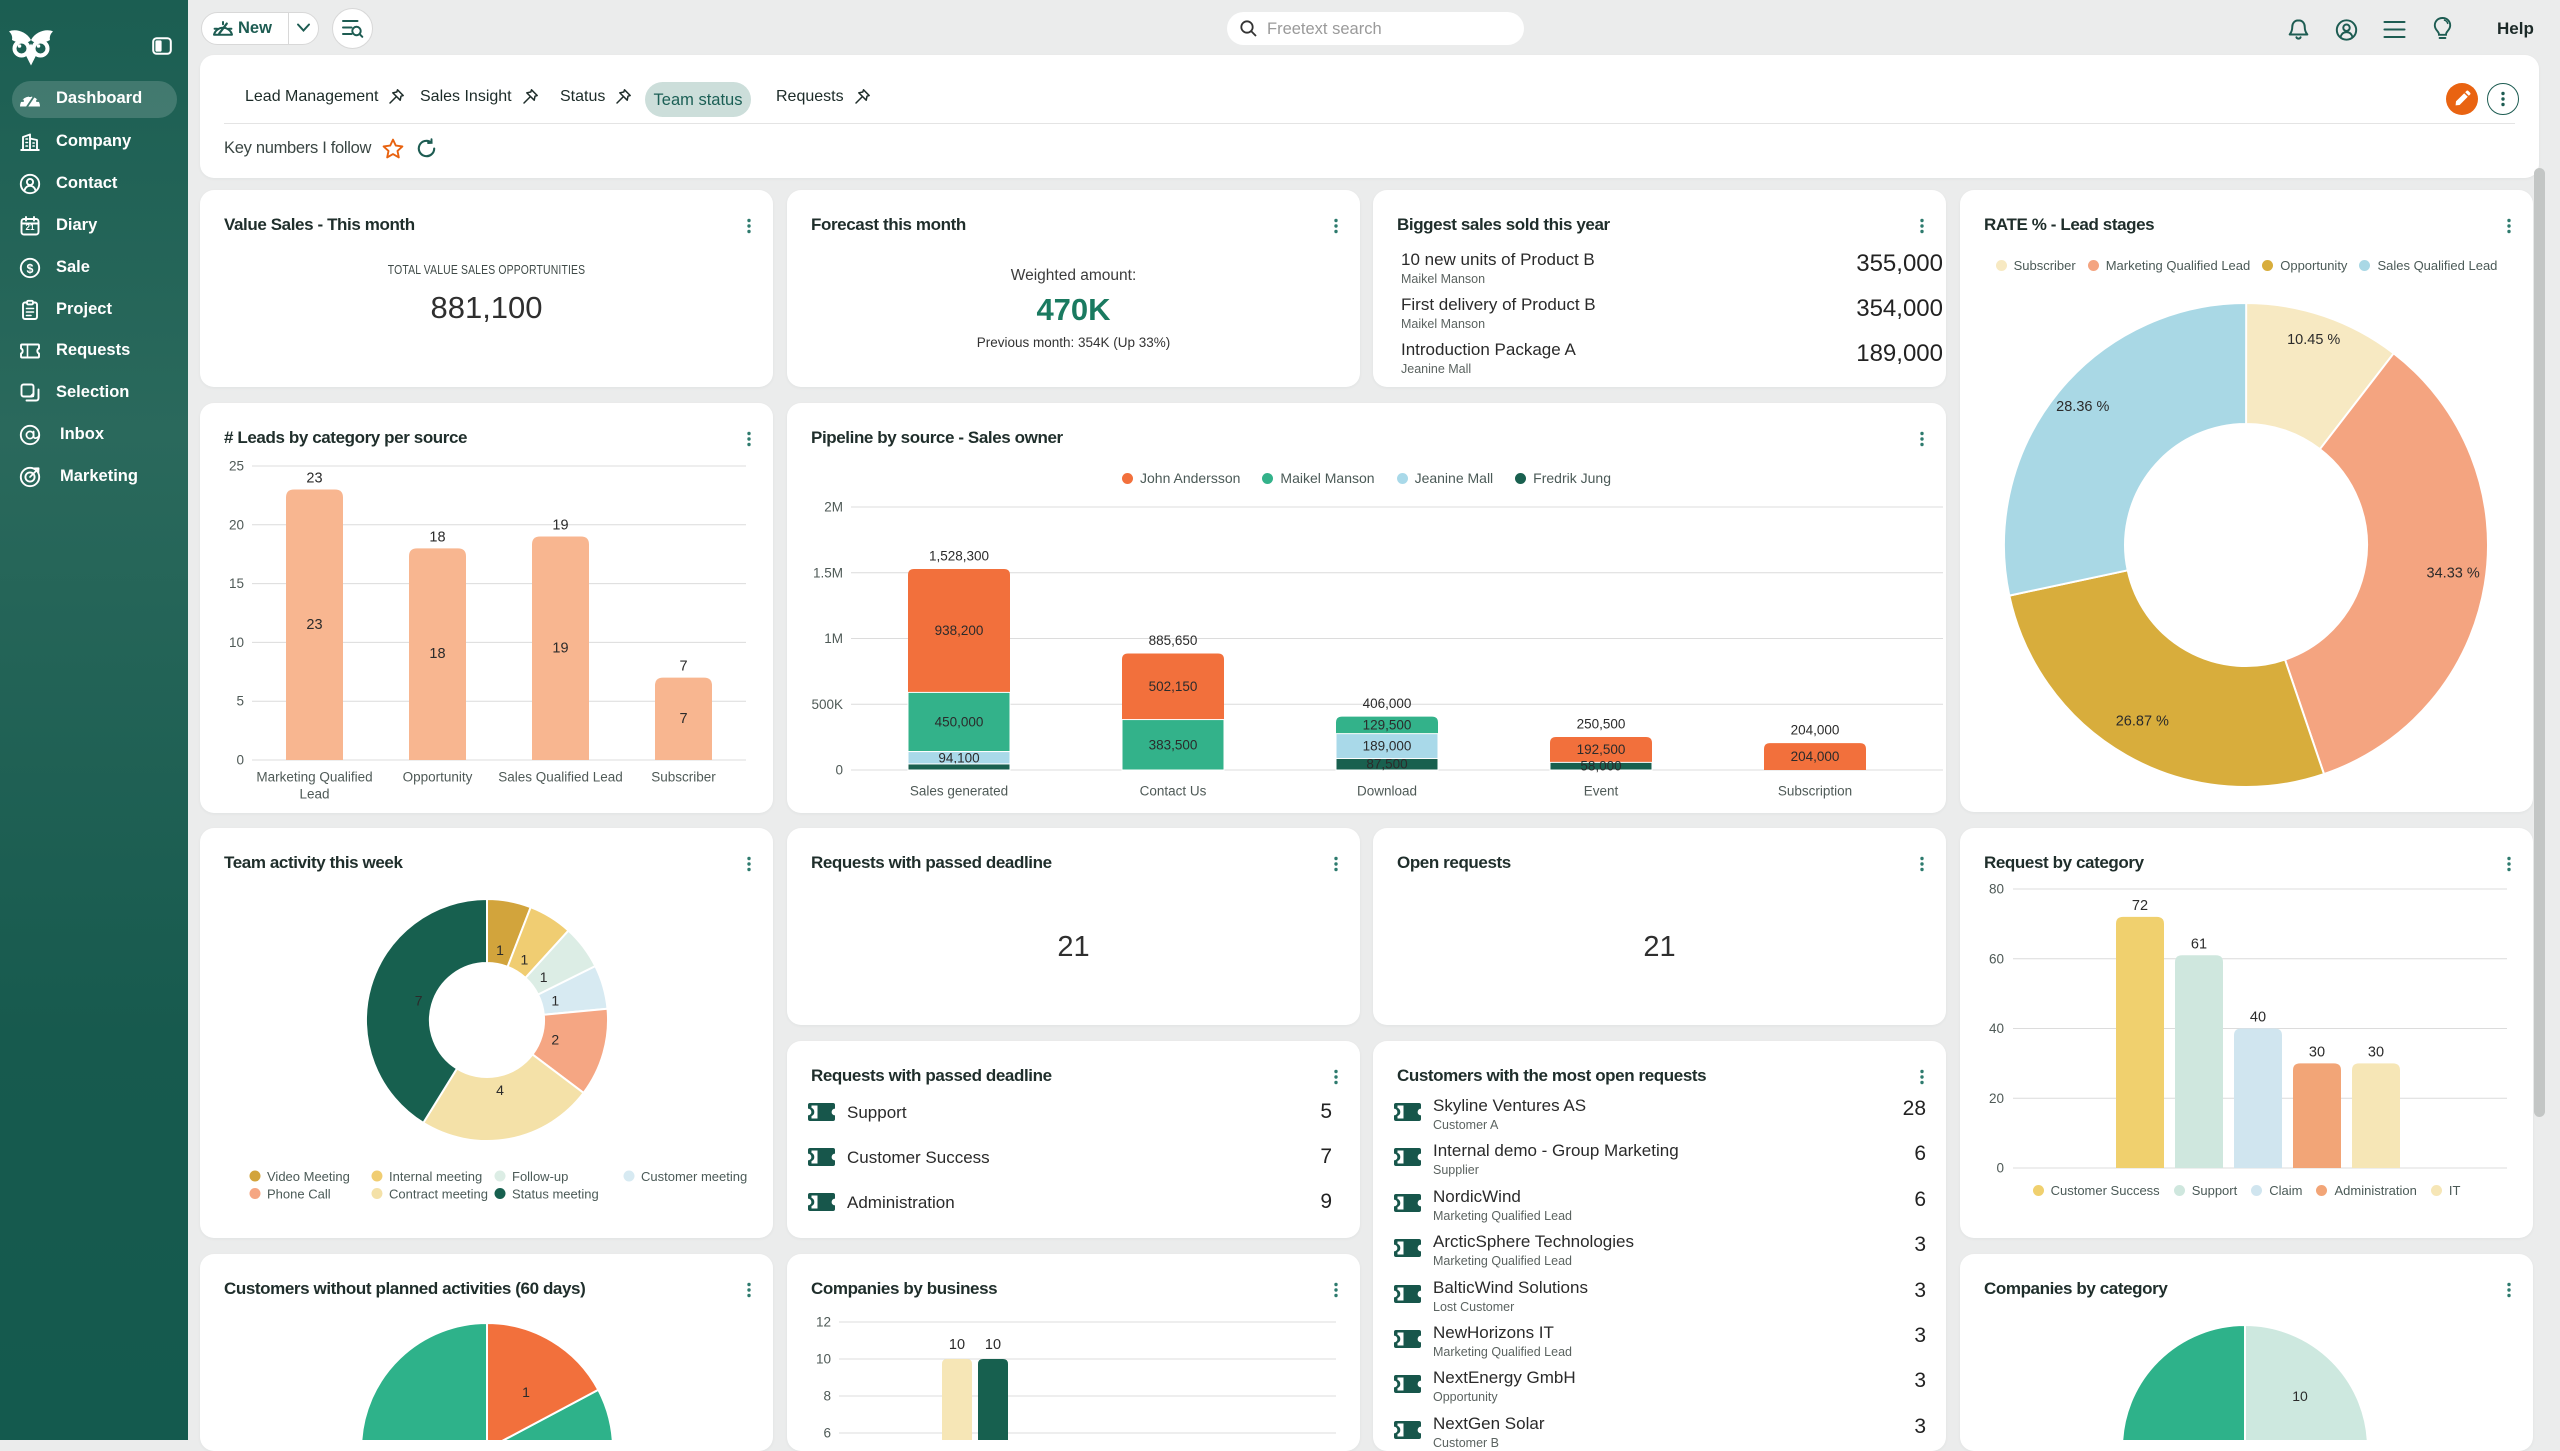 The image size is (2560, 1451). What do you see at coordinates (438, 1194) in the screenshot?
I see `svg-text: Contract meeting` at bounding box center [438, 1194].